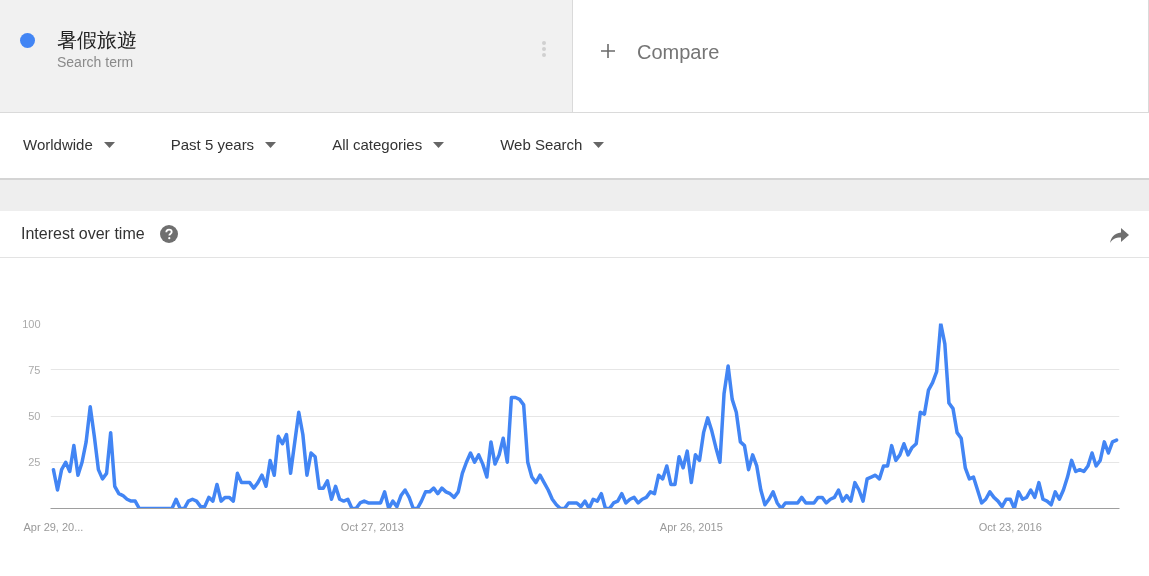 Image resolution: width=1149 pixels, height=576 pixels. What do you see at coordinates (58, 145) in the screenshot?
I see `text: Worldwide` at bounding box center [58, 145].